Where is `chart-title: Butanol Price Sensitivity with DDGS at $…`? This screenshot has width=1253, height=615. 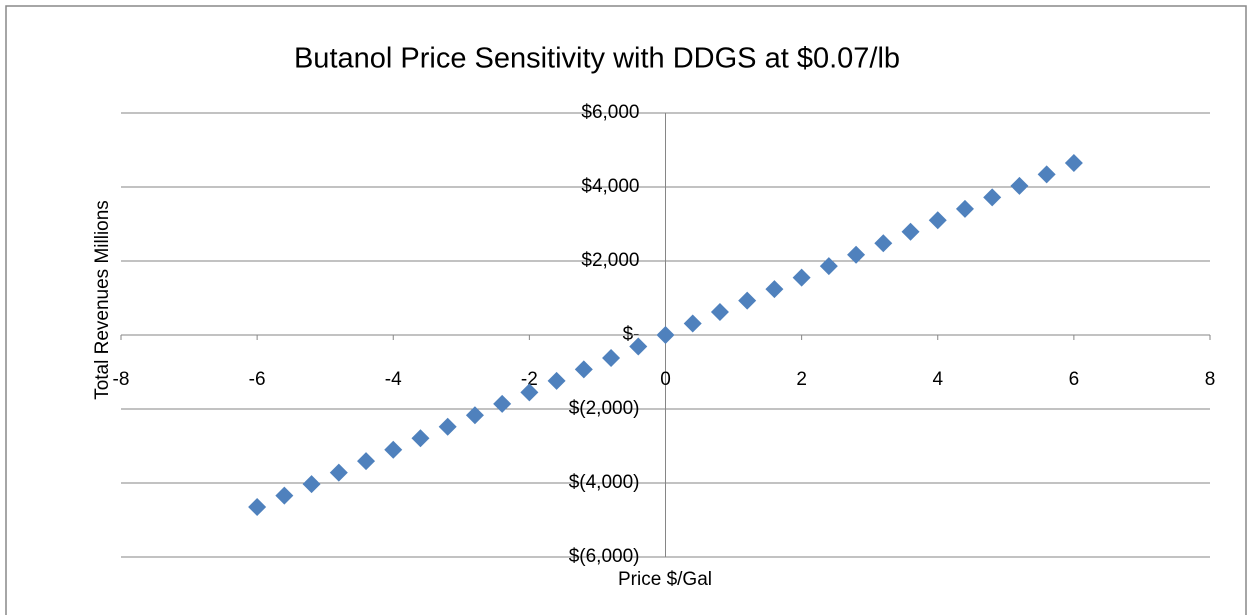
chart-title: Butanol Price Sensitivity with DDGS at $… is located at coordinates (597, 59).